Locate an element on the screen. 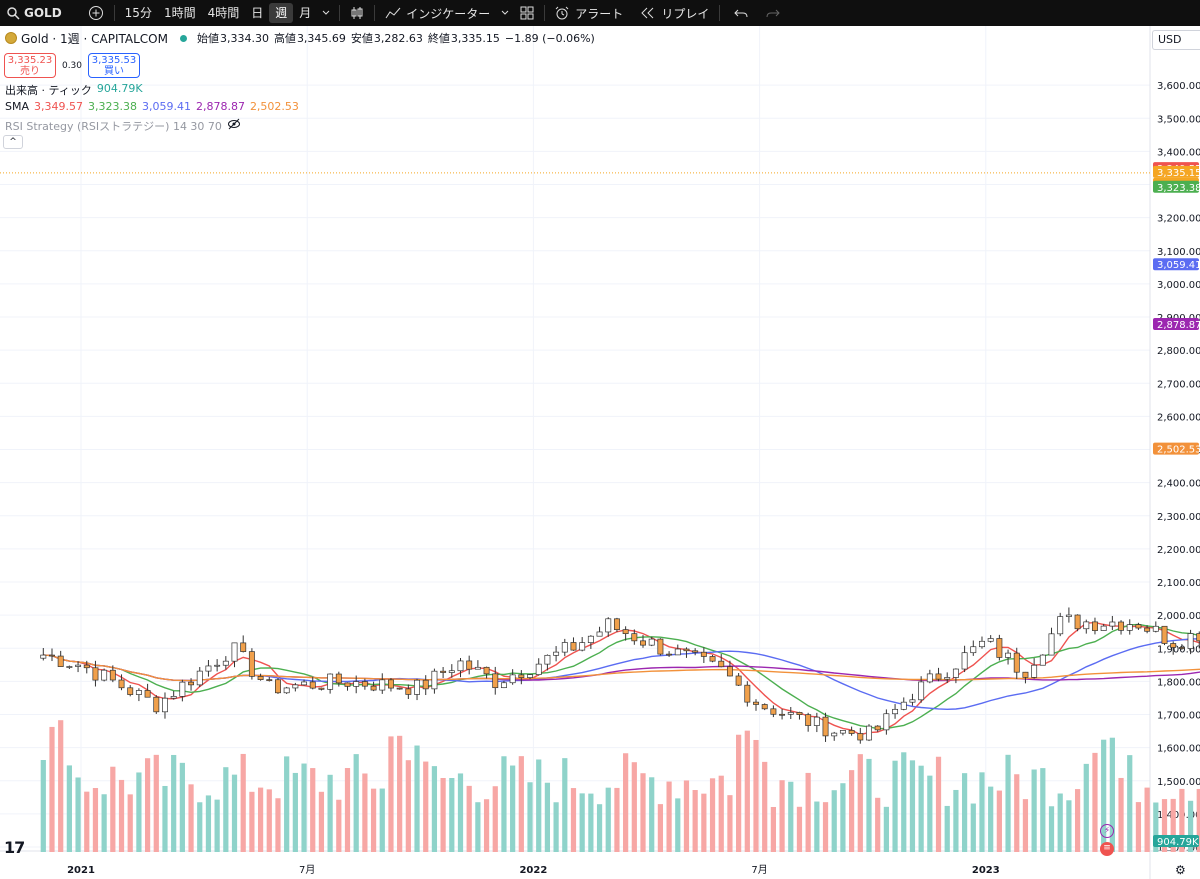 The height and width of the screenshot is (879, 1200). undo-button is located at coordinates (741, 13).